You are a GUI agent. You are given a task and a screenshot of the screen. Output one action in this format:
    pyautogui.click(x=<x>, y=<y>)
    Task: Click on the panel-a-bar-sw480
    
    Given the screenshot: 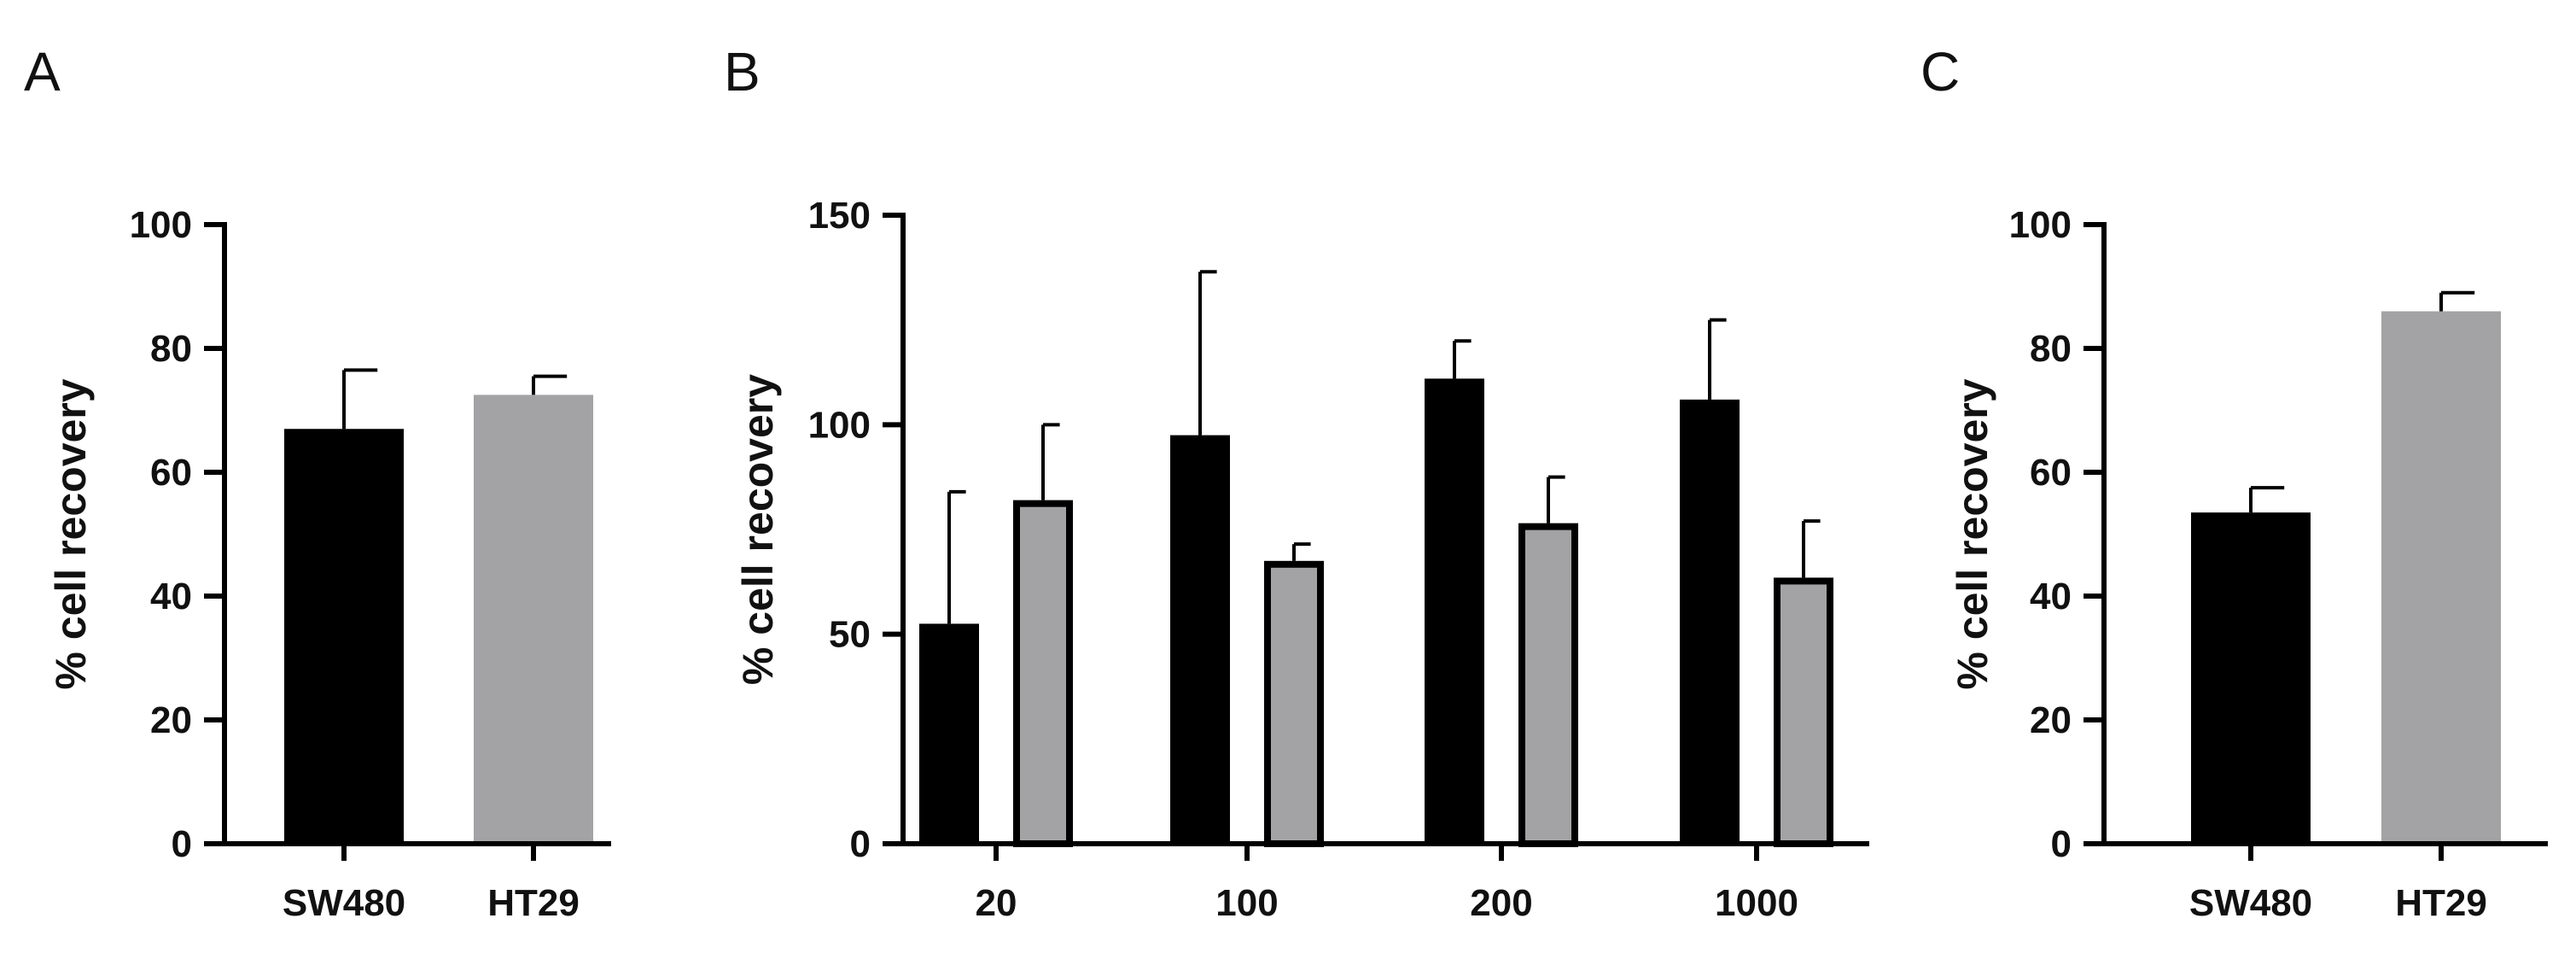 What is the action you would take?
    pyautogui.click(x=344, y=636)
    